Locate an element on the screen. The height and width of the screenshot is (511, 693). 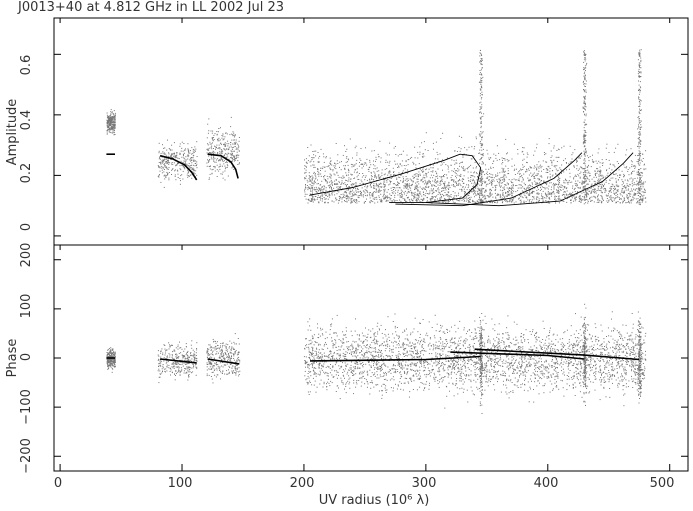
x-tick-label-200: 200 is located at coordinates (302, 483).